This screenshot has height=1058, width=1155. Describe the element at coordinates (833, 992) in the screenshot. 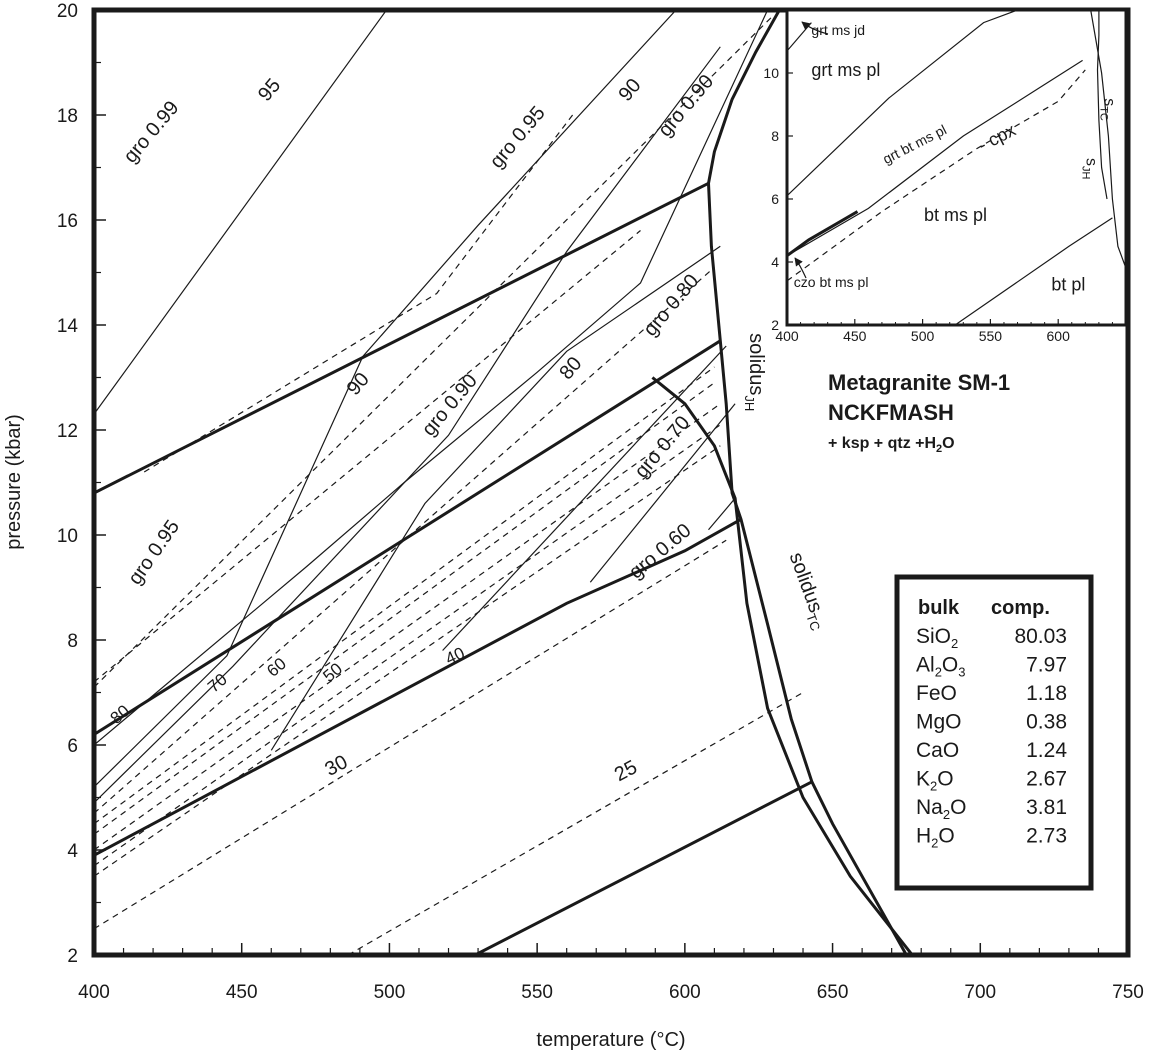

I see `x-tick-label: 650` at that location.